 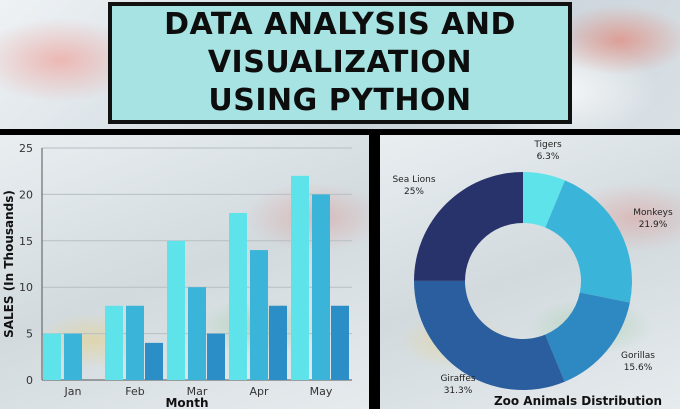 I want to click on slice-percent-label: 6.3%, so click(x=548, y=157).